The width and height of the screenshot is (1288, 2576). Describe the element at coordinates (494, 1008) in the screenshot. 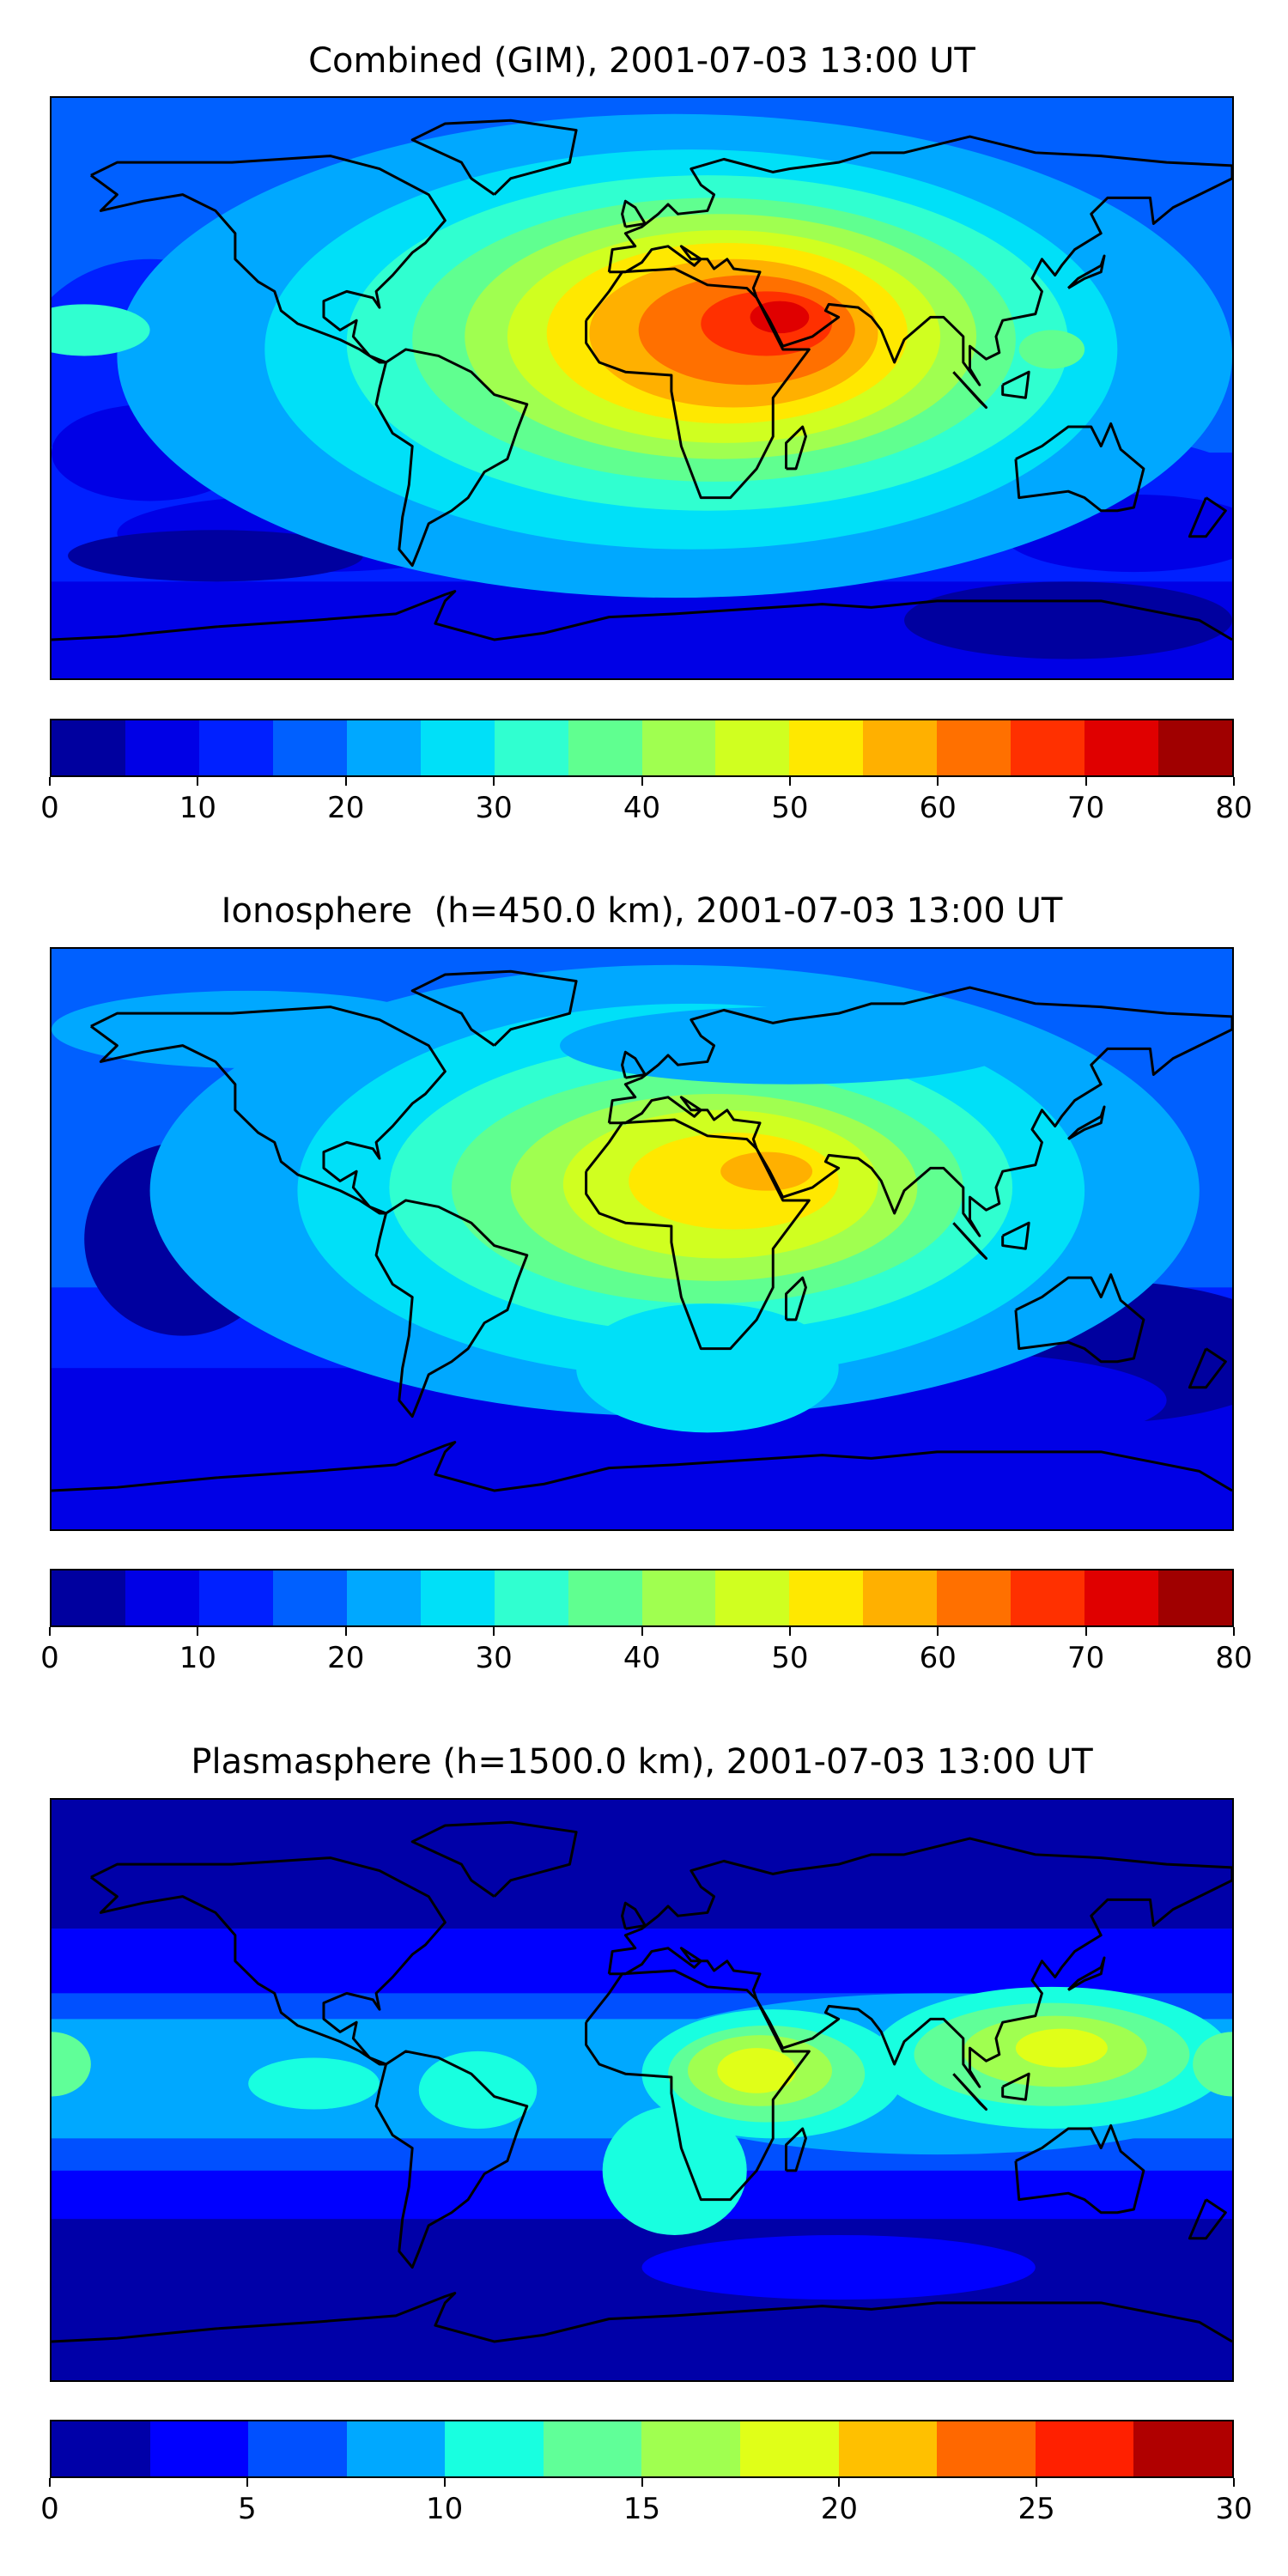

I see `coastline-greenland` at that location.